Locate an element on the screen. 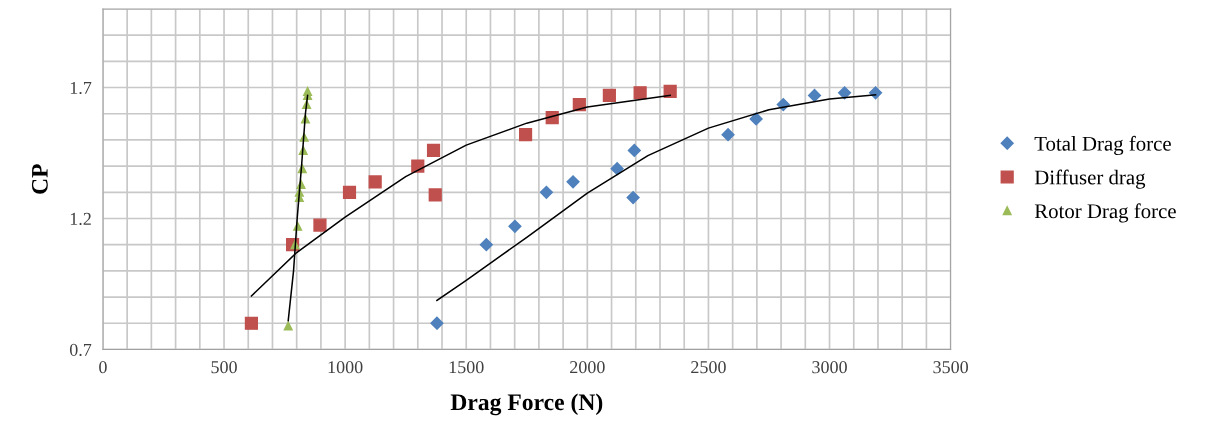  x-tick-label: 500 is located at coordinates (224, 367).